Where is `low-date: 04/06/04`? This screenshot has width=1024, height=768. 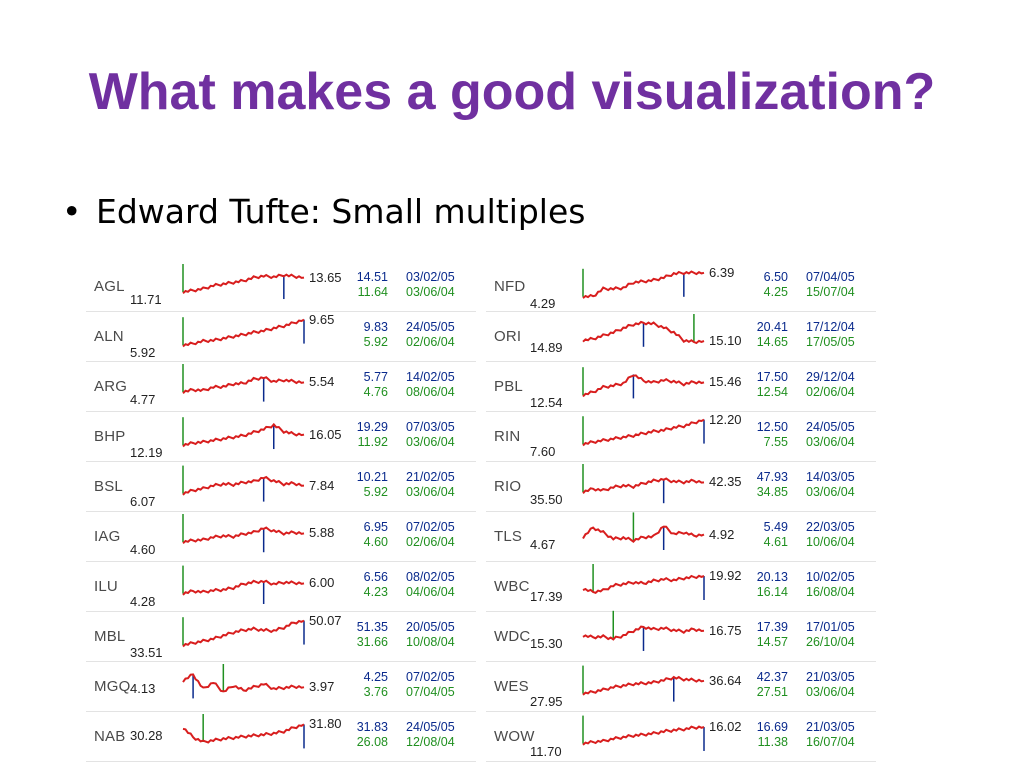 low-date: 04/06/04 is located at coordinates (430, 592).